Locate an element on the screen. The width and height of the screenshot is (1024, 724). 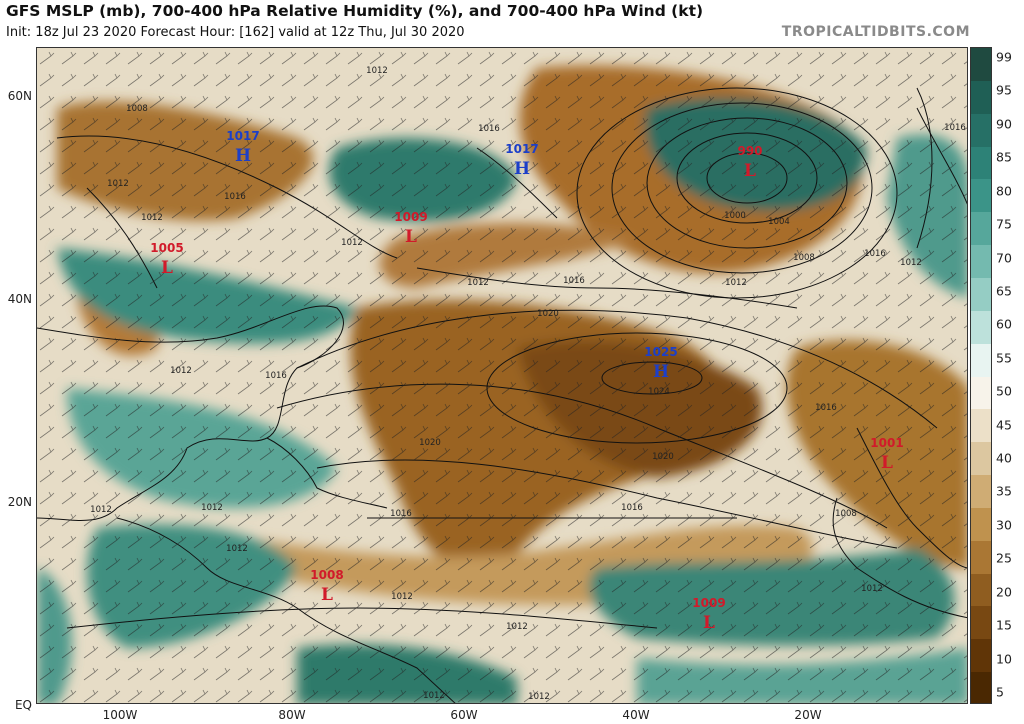
colorbar-label: 60 is located at coordinates (1004, 324).